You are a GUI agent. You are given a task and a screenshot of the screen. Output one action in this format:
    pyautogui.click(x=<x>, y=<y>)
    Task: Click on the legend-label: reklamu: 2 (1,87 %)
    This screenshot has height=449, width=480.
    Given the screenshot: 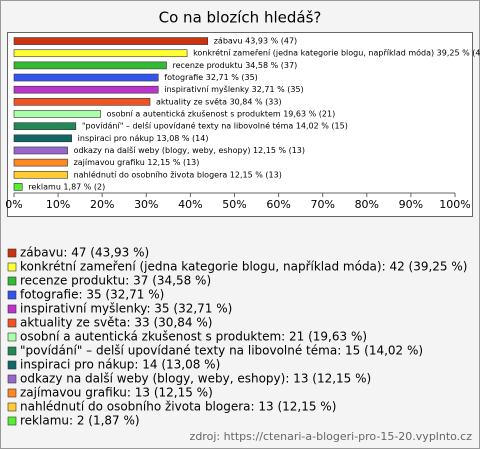 What is the action you would take?
    pyautogui.click(x=80, y=421)
    